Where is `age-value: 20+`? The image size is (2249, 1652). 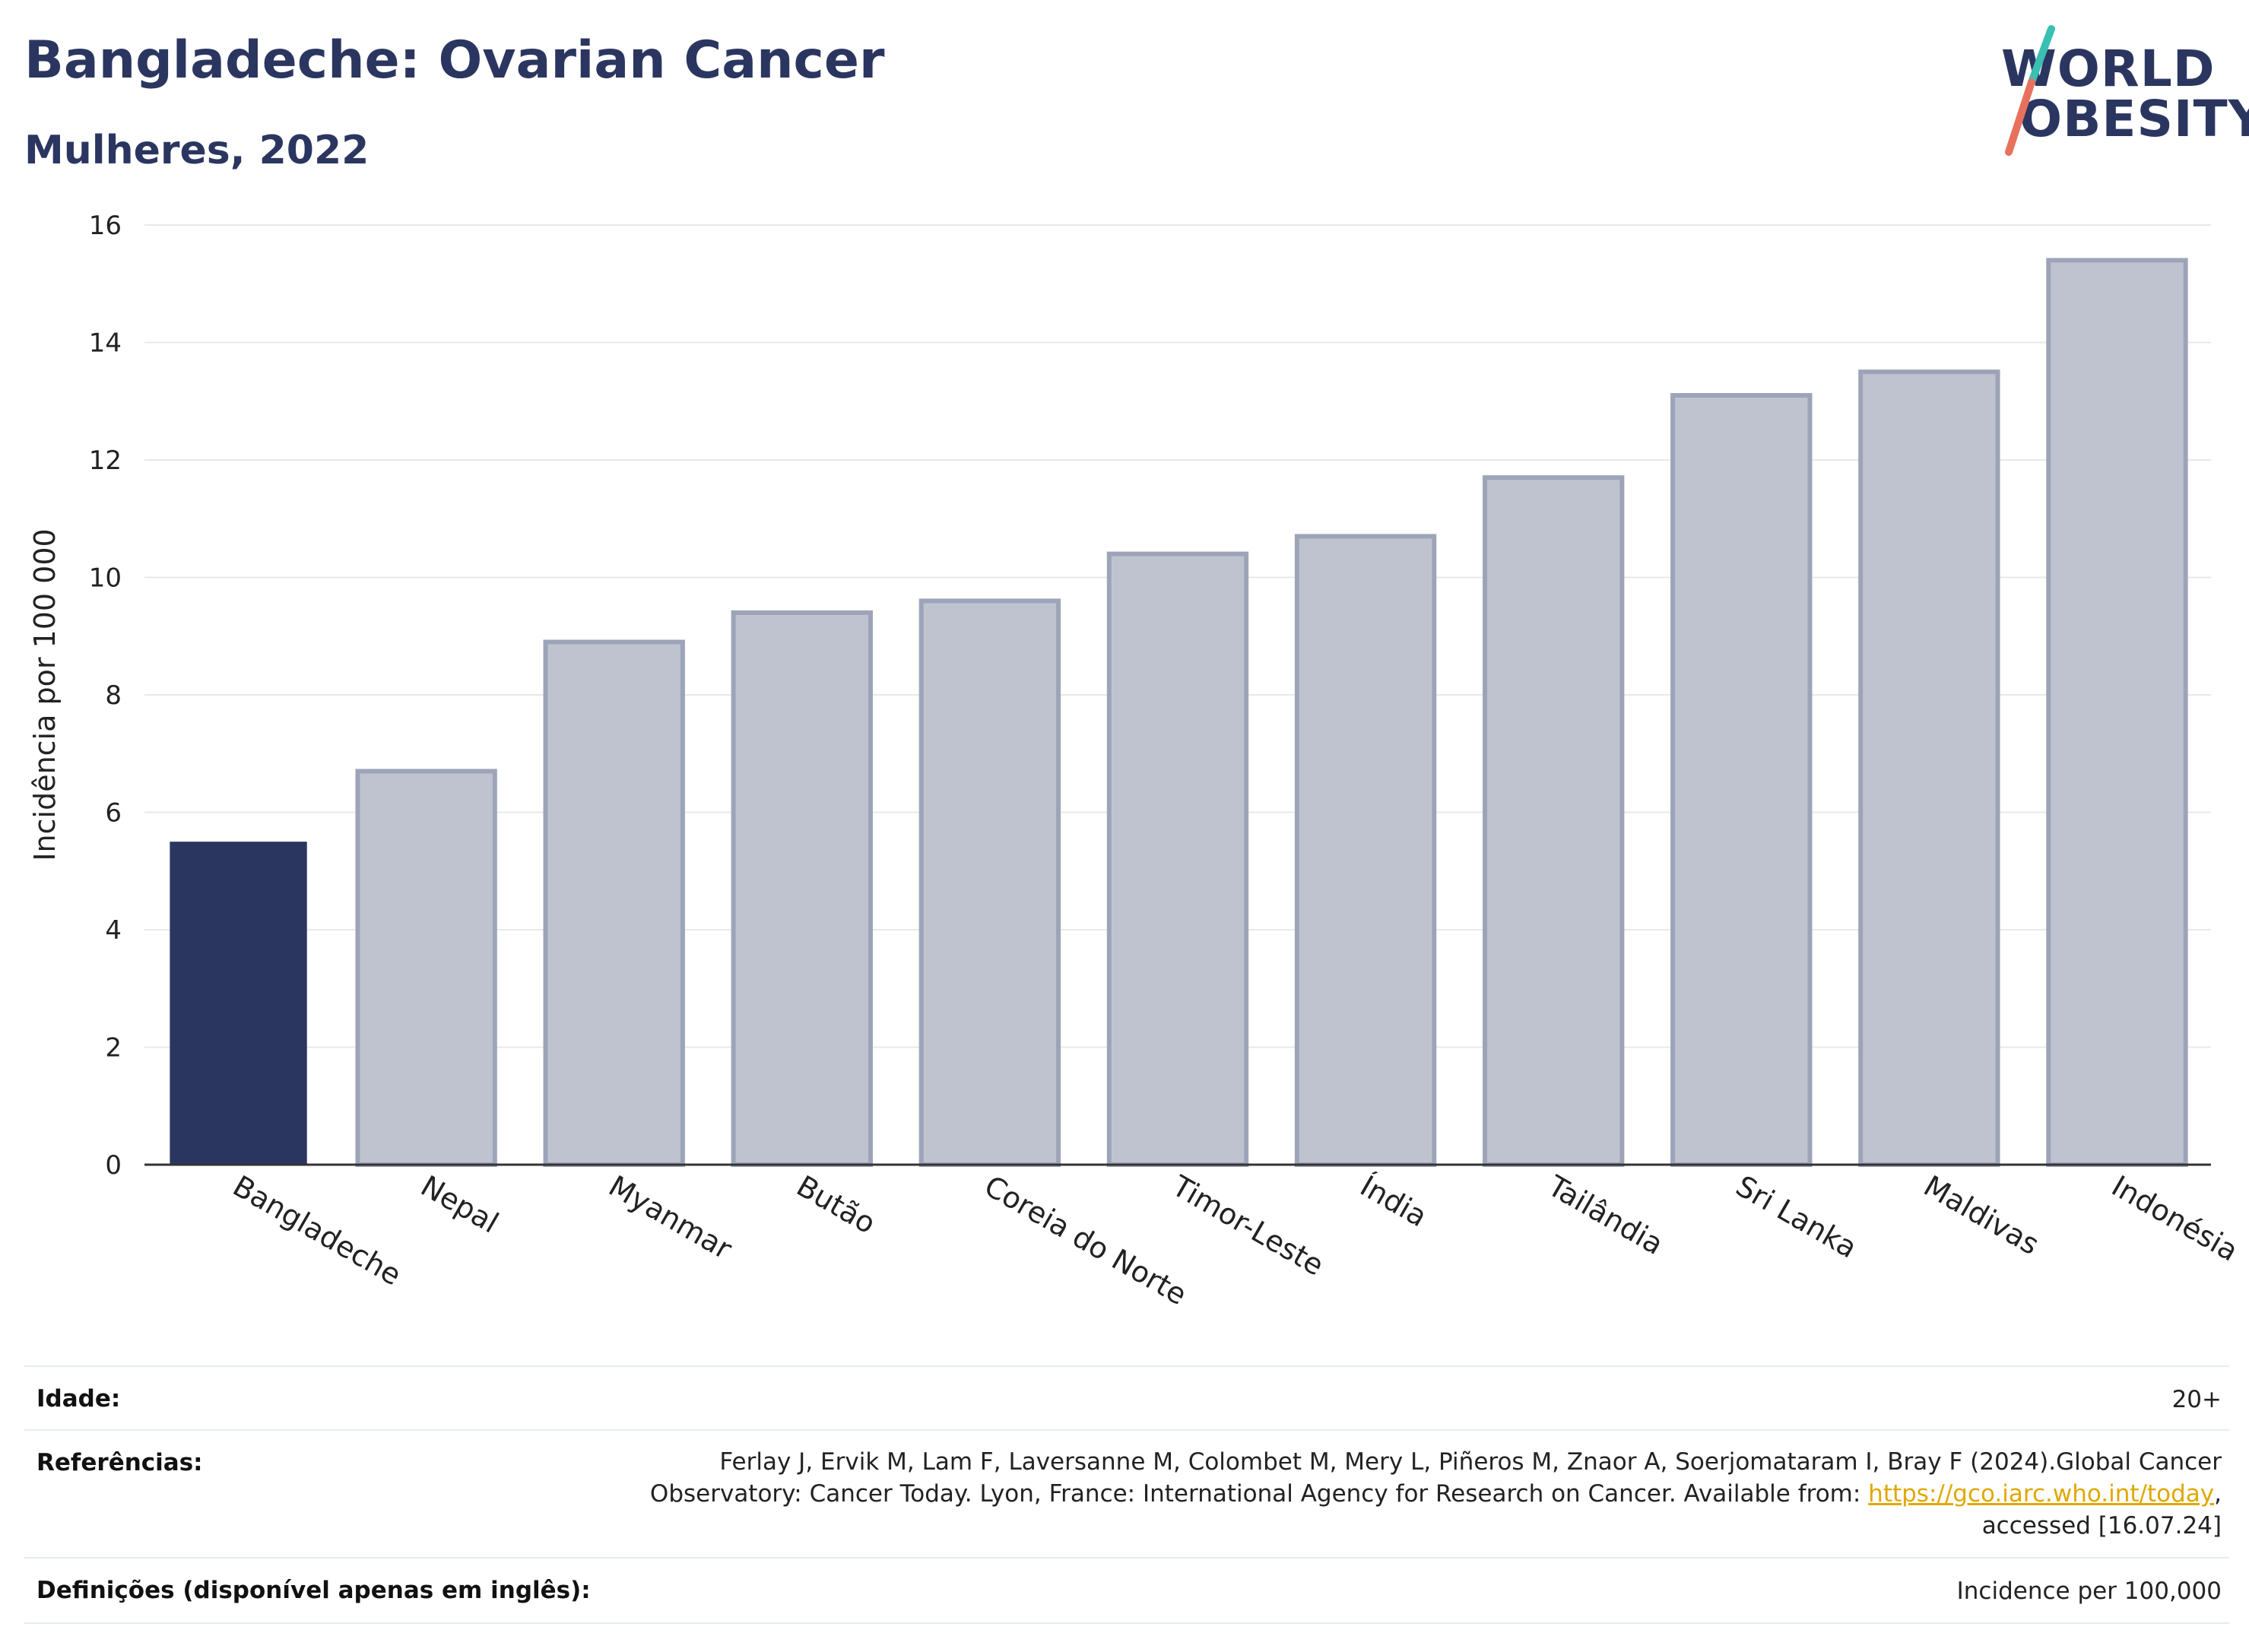 age-value: 20+ is located at coordinates (2196, 1399).